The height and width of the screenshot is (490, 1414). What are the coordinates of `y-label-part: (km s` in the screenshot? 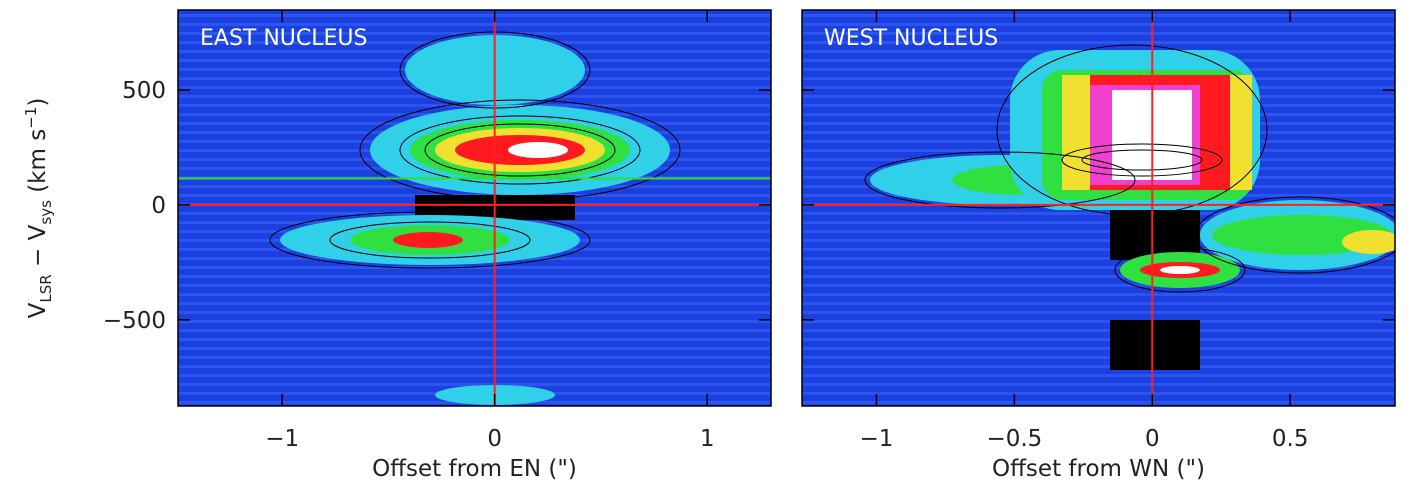 It's located at (38, 164).